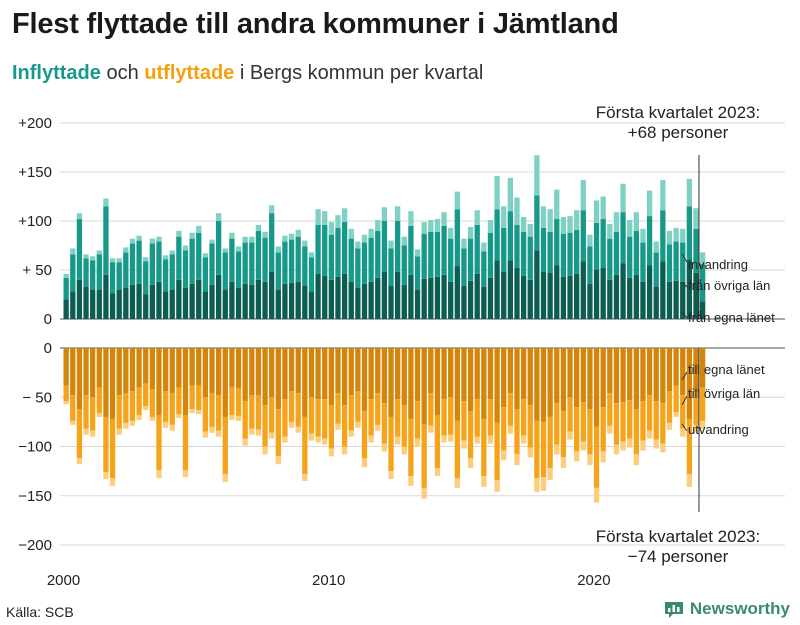  I want to click on x-tick-label: 2000, so click(63, 580).